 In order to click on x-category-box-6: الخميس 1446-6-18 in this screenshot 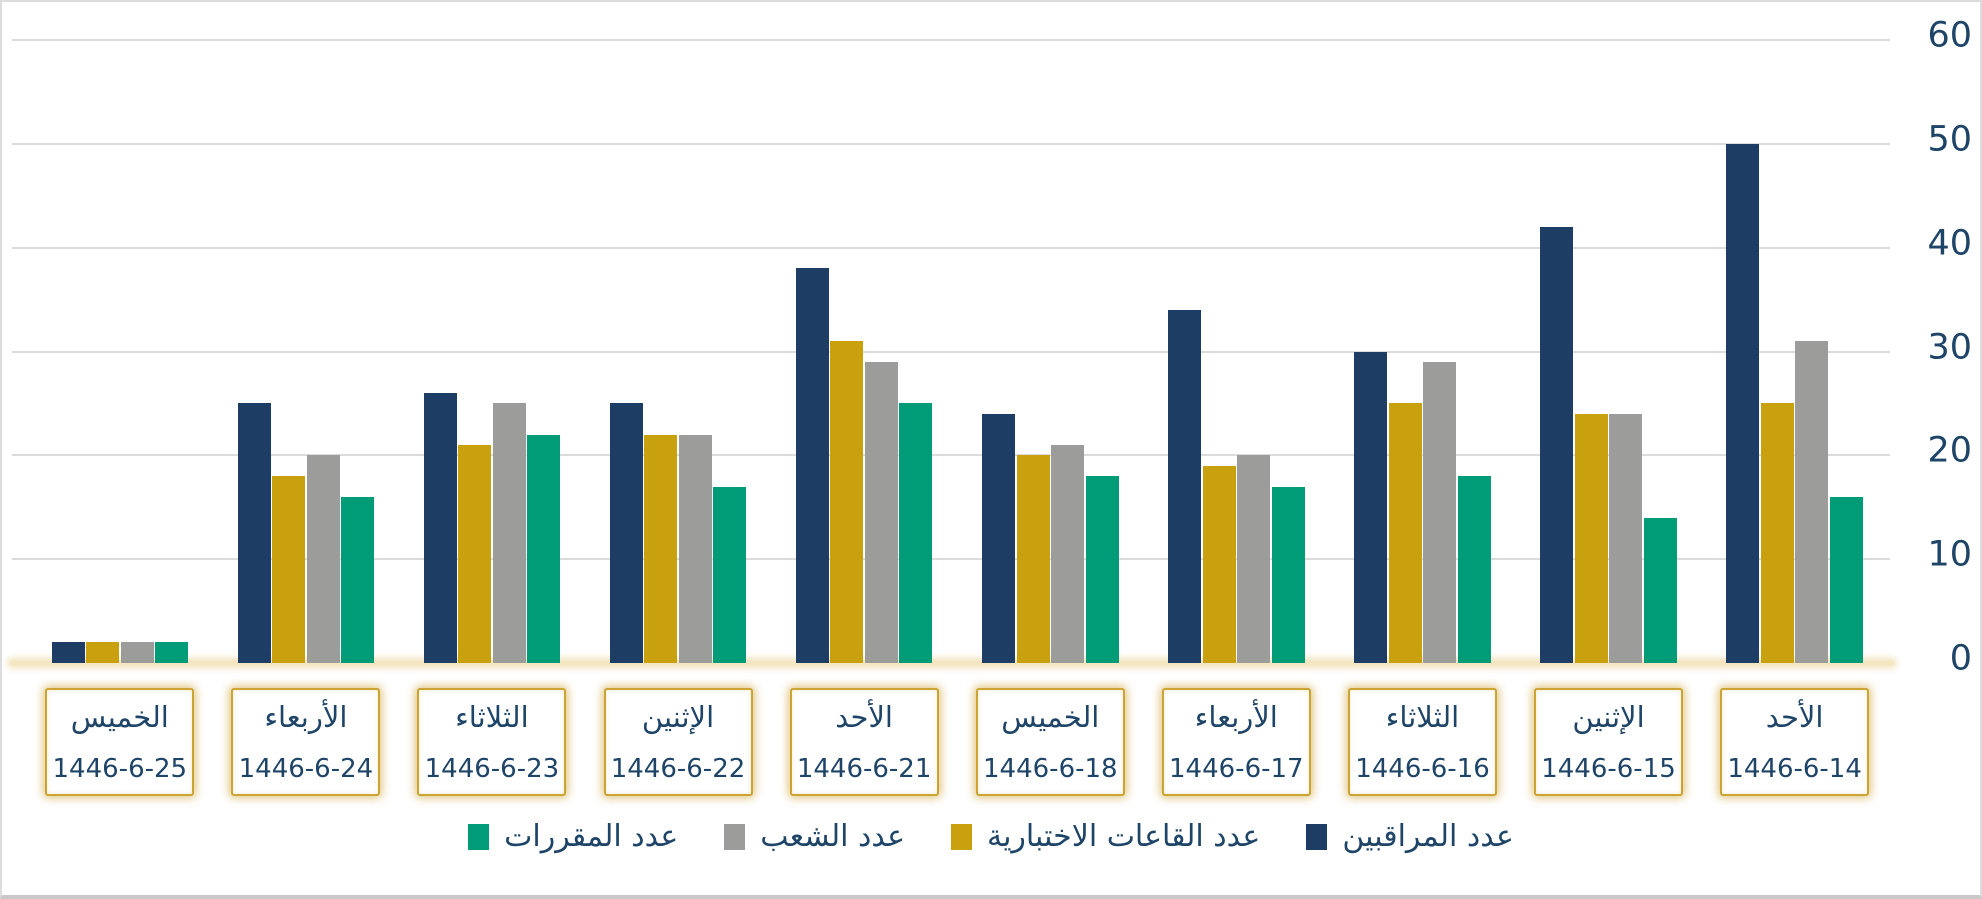, I will do `click(1050, 742)`.